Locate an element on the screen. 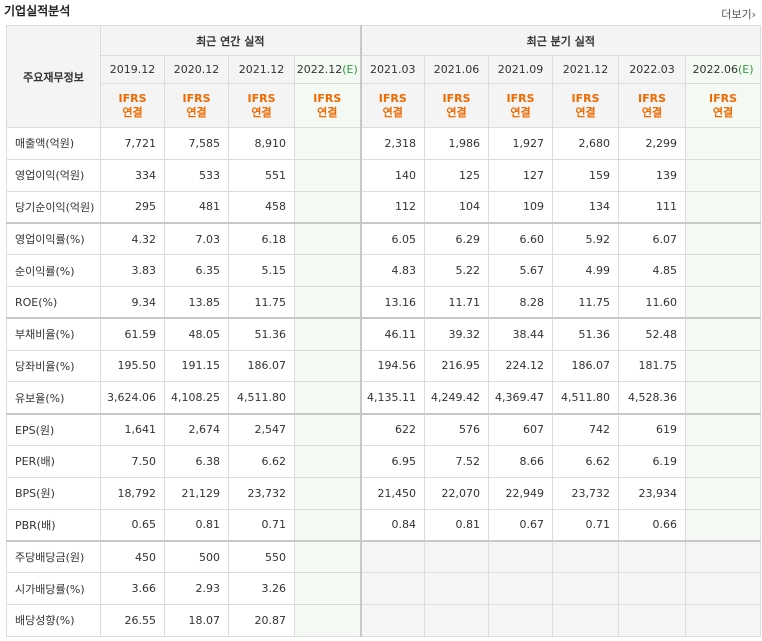  more-label: 더보기 is located at coordinates (736, 14).